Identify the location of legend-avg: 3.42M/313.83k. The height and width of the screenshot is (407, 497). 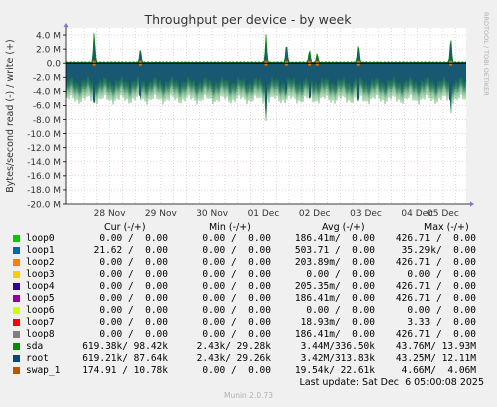
(337, 358).